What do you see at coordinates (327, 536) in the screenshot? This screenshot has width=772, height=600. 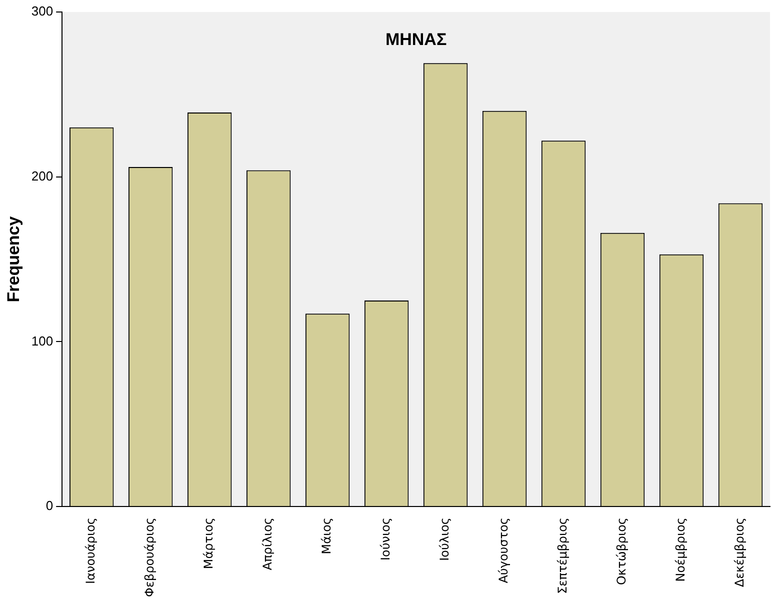 I see `x-tick-label: Μάιος` at bounding box center [327, 536].